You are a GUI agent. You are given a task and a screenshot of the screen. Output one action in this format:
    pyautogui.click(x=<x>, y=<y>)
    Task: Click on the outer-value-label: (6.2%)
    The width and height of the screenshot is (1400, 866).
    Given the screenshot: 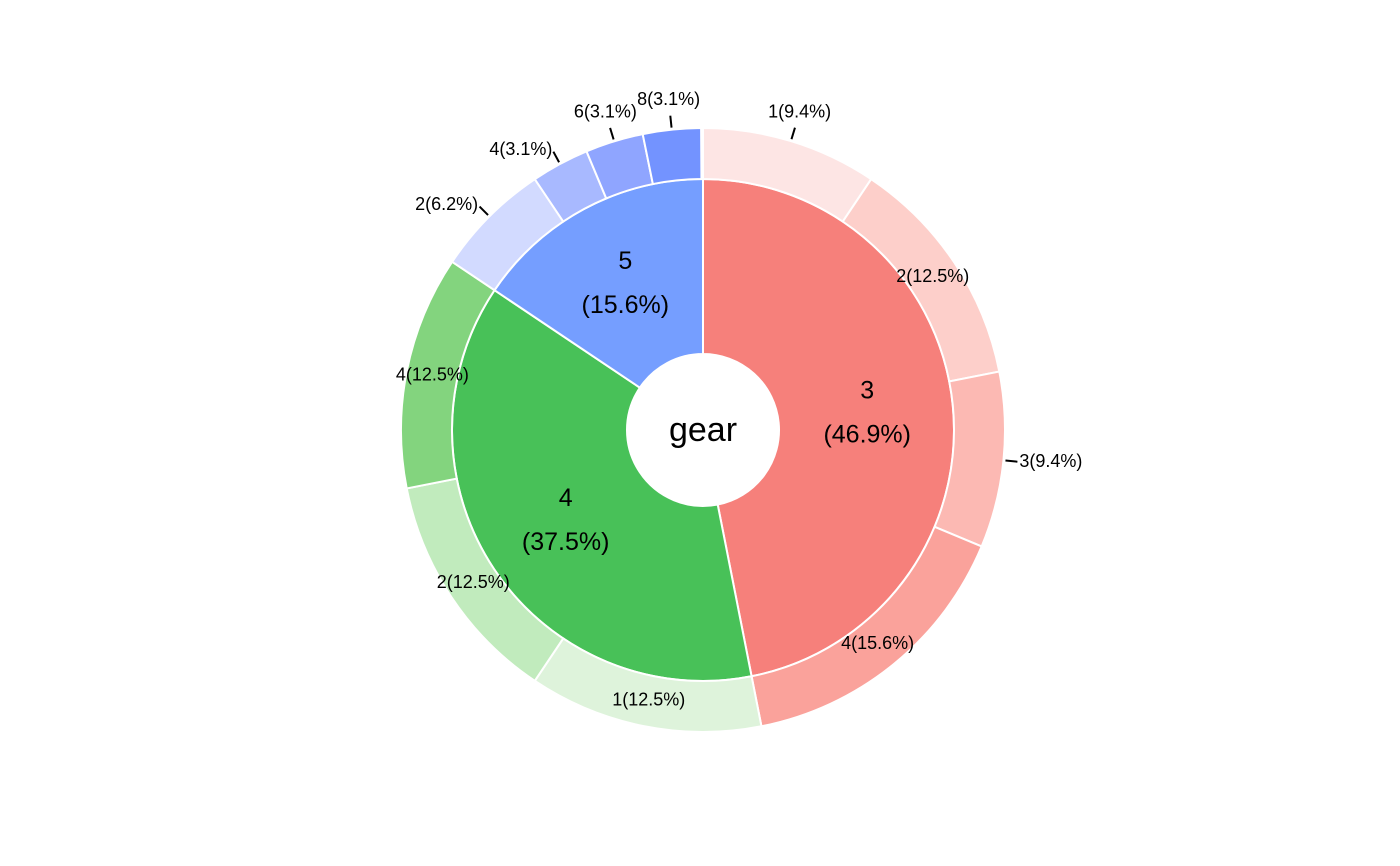 What is the action you would take?
    pyautogui.click(x=451, y=204)
    